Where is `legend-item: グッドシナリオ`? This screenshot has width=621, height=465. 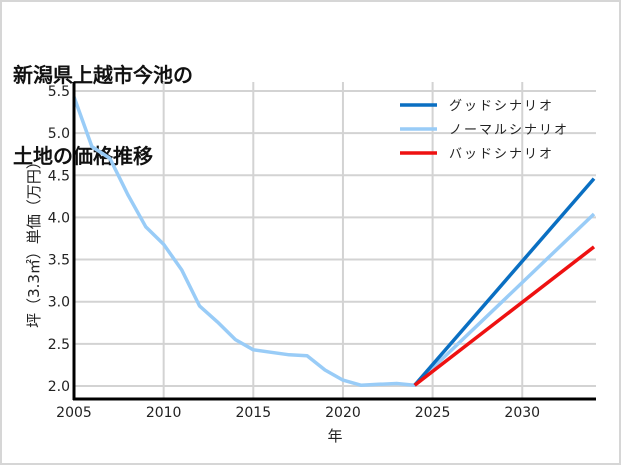 legend-item: グッドシナリオ is located at coordinates (477, 106).